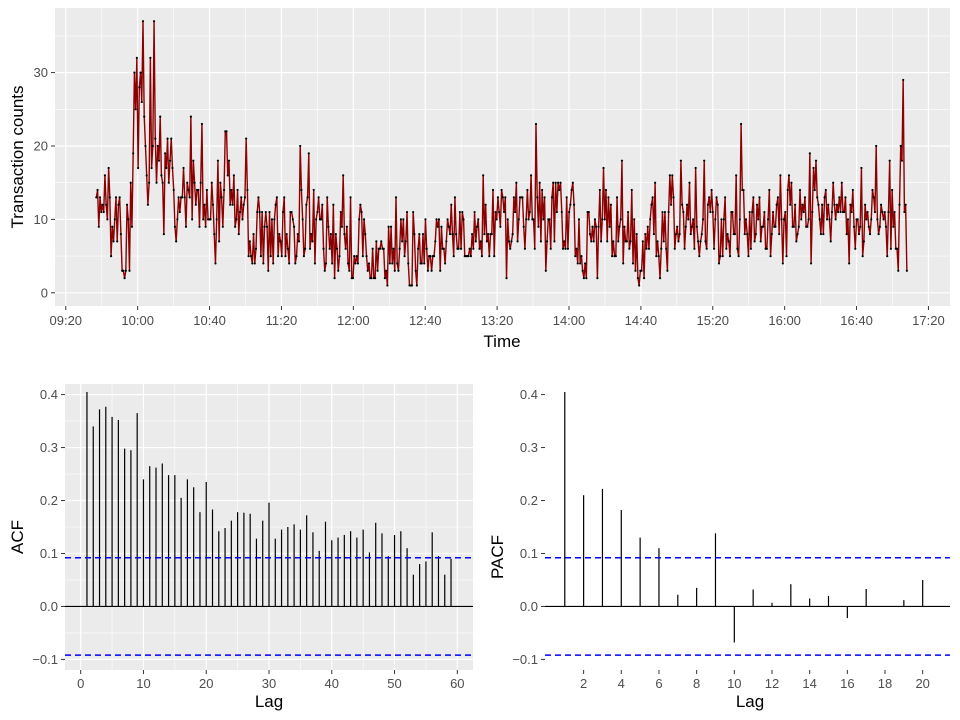  What do you see at coordinates (784, 320) in the screenshot?
I see `x-tick-label: 16:00` at bounding box center [784, 320].